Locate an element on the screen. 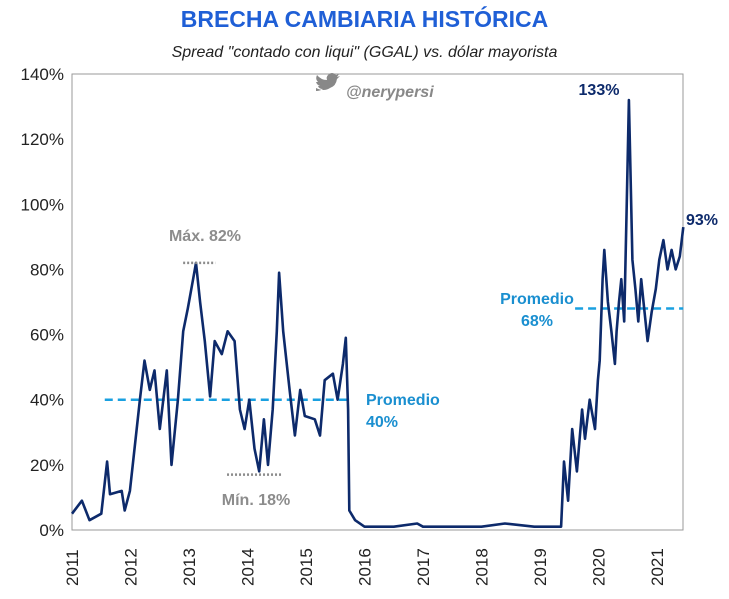 The height and width of the screenshot is (599, 729). x-tick-label: 2019 is located at coordinates (540, 567).